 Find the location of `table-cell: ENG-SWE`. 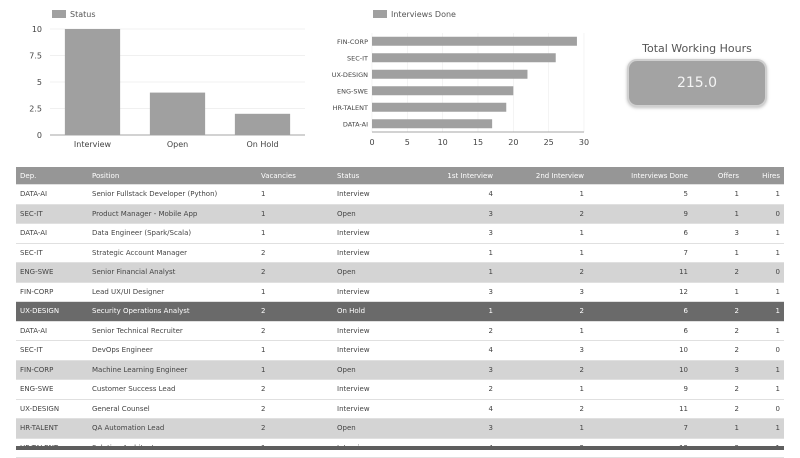

table-cell: ENG-SWE is located at coordinates (52, 272).